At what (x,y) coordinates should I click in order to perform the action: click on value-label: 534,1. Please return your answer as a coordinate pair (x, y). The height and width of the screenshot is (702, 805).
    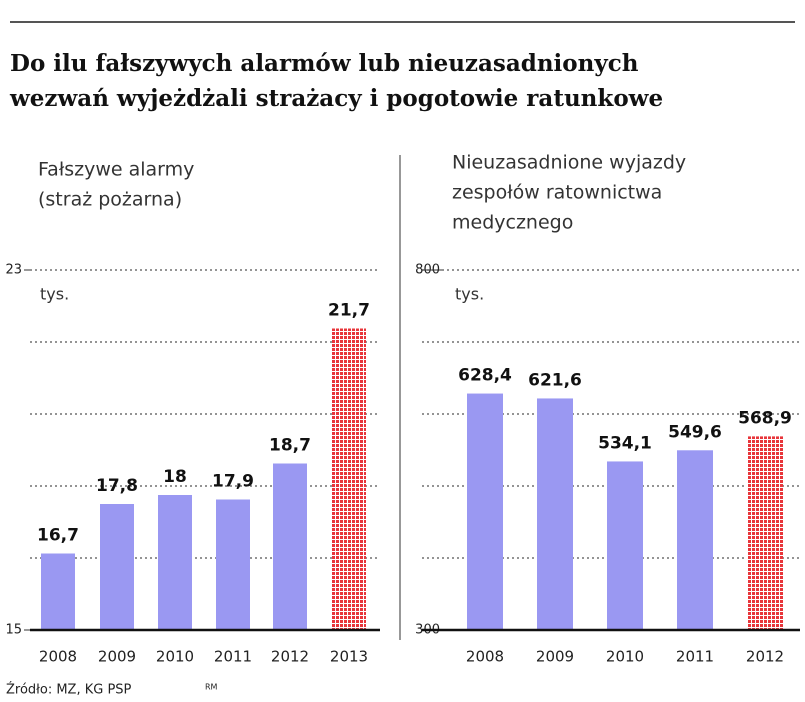
    Looking at the image, I should click on (625, 443).